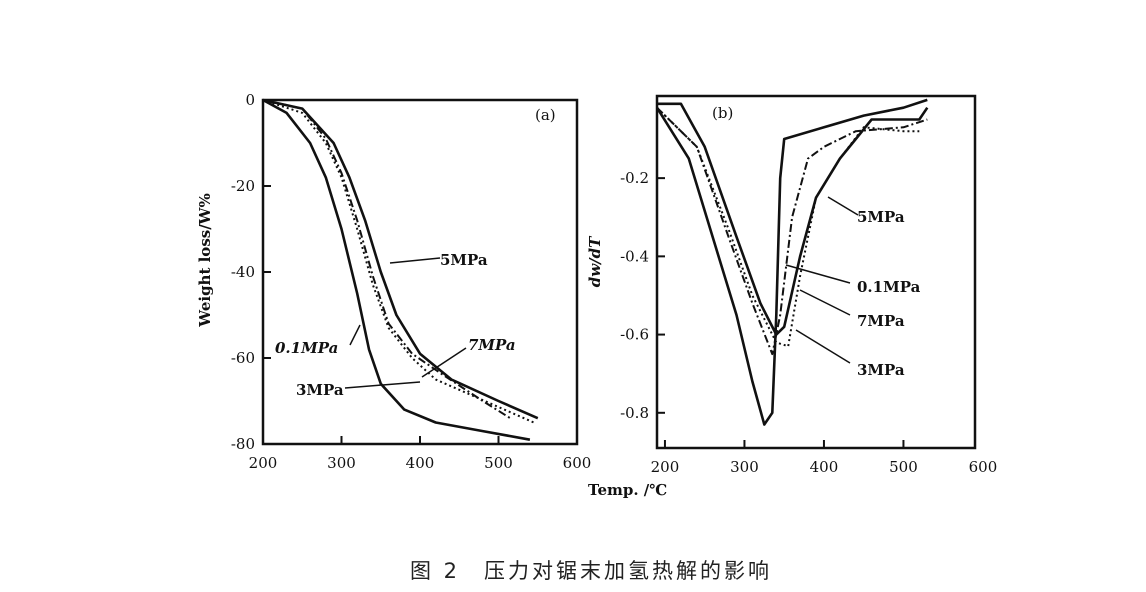  I want to click on label-01mpa-a: 0.1MPa, so click(306, 348).